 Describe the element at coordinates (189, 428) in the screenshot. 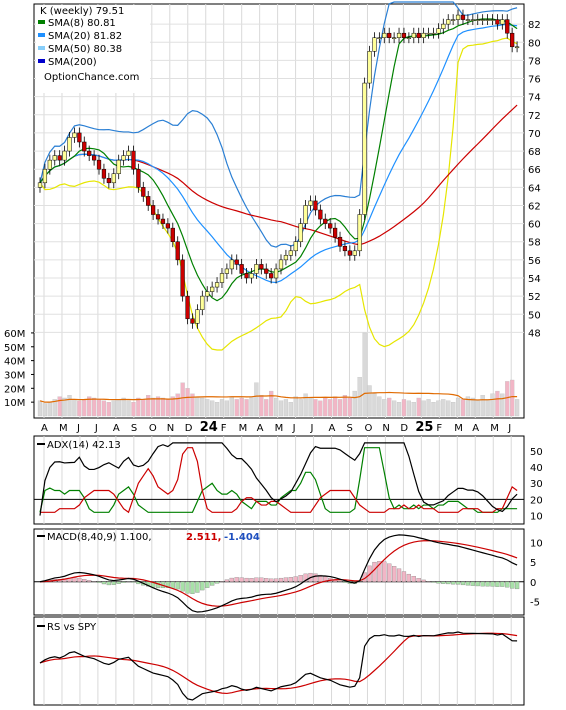

I see `x-axis-label: D` at that location.